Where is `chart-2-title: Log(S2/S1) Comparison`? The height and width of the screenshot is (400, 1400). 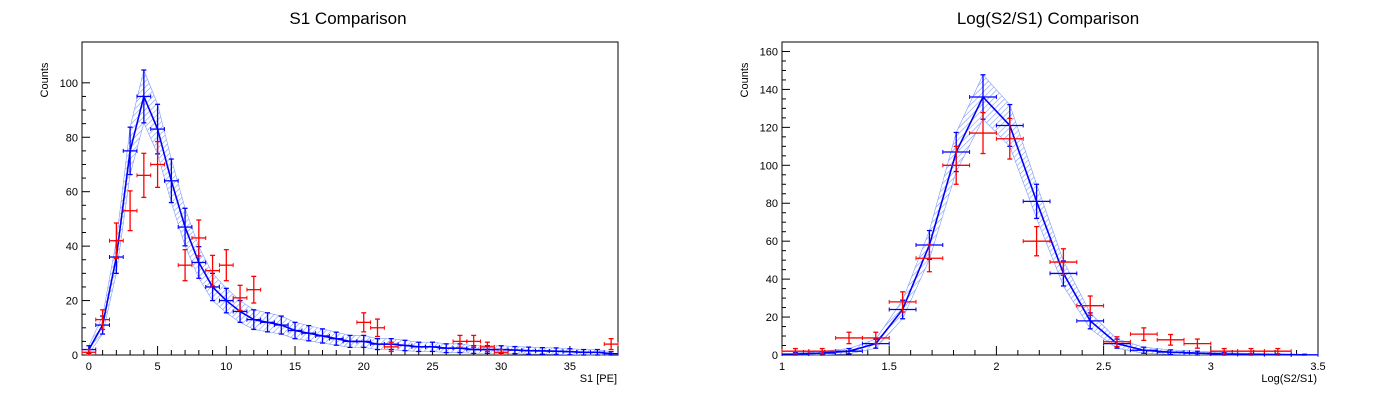 chart-2-title: Log(S2/S1) Comparison is located at coordinates (1048, 18).